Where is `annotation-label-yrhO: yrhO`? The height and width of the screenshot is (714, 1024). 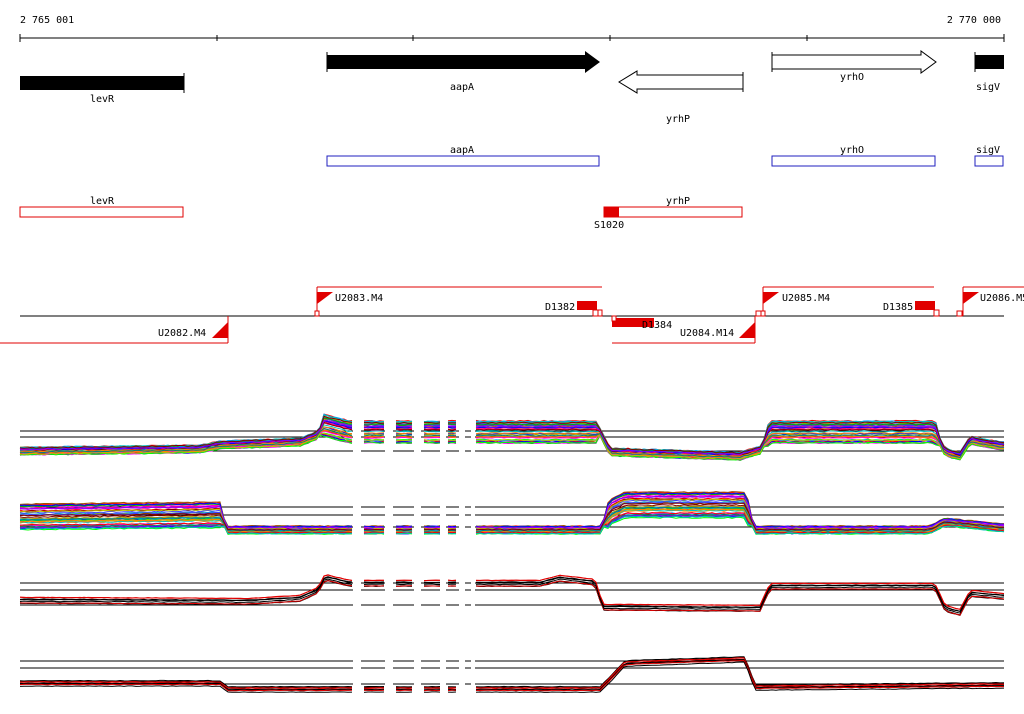 annotation-label-yrhO: yrhO is located at coordinates (852, 150).